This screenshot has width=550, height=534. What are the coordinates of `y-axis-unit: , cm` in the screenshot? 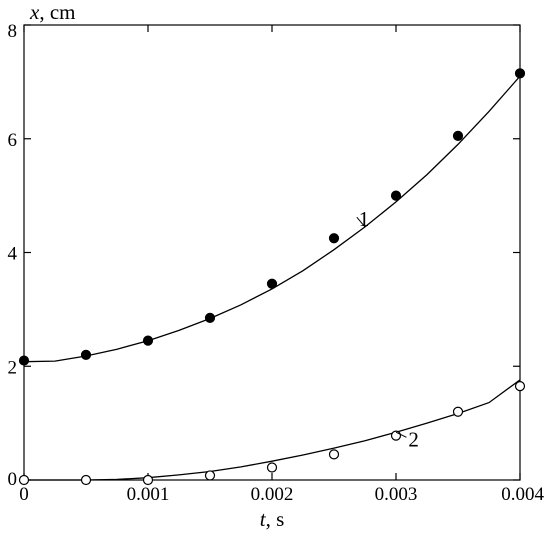 It's located at (57, 12).